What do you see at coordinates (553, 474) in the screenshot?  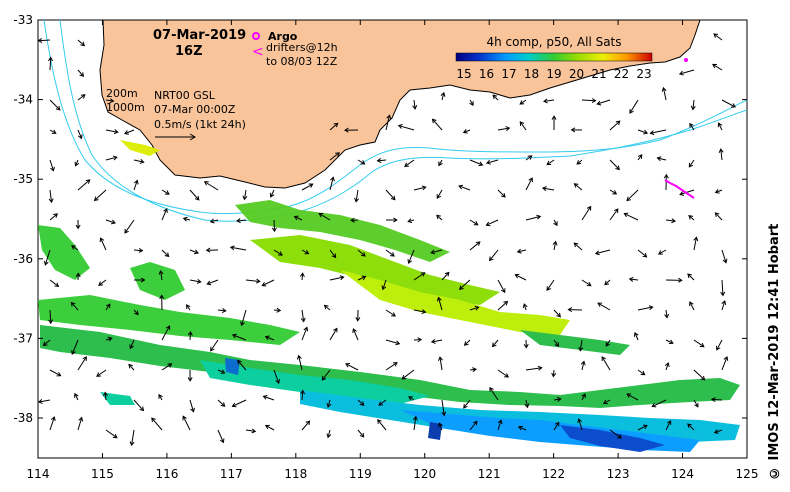 I see `x-tick-label: 122` at bounding box center [553, 474].